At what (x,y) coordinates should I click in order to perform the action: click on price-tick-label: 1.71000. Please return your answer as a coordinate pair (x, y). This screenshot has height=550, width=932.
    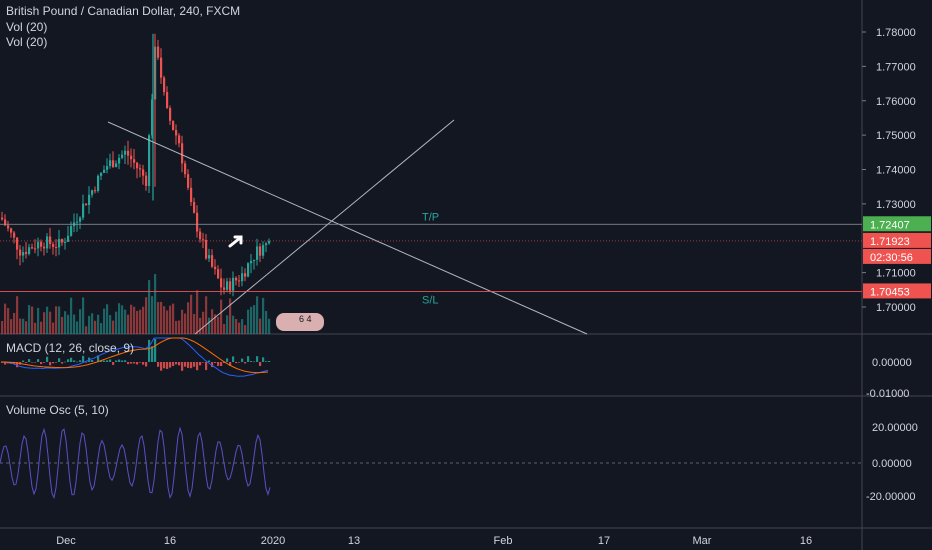
    Looking at the image, I should click on (896, 274).